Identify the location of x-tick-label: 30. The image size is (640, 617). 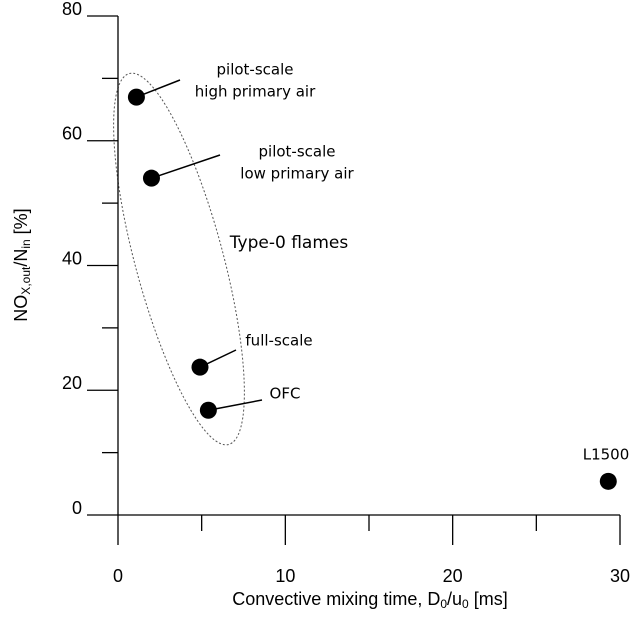
(620, 576).